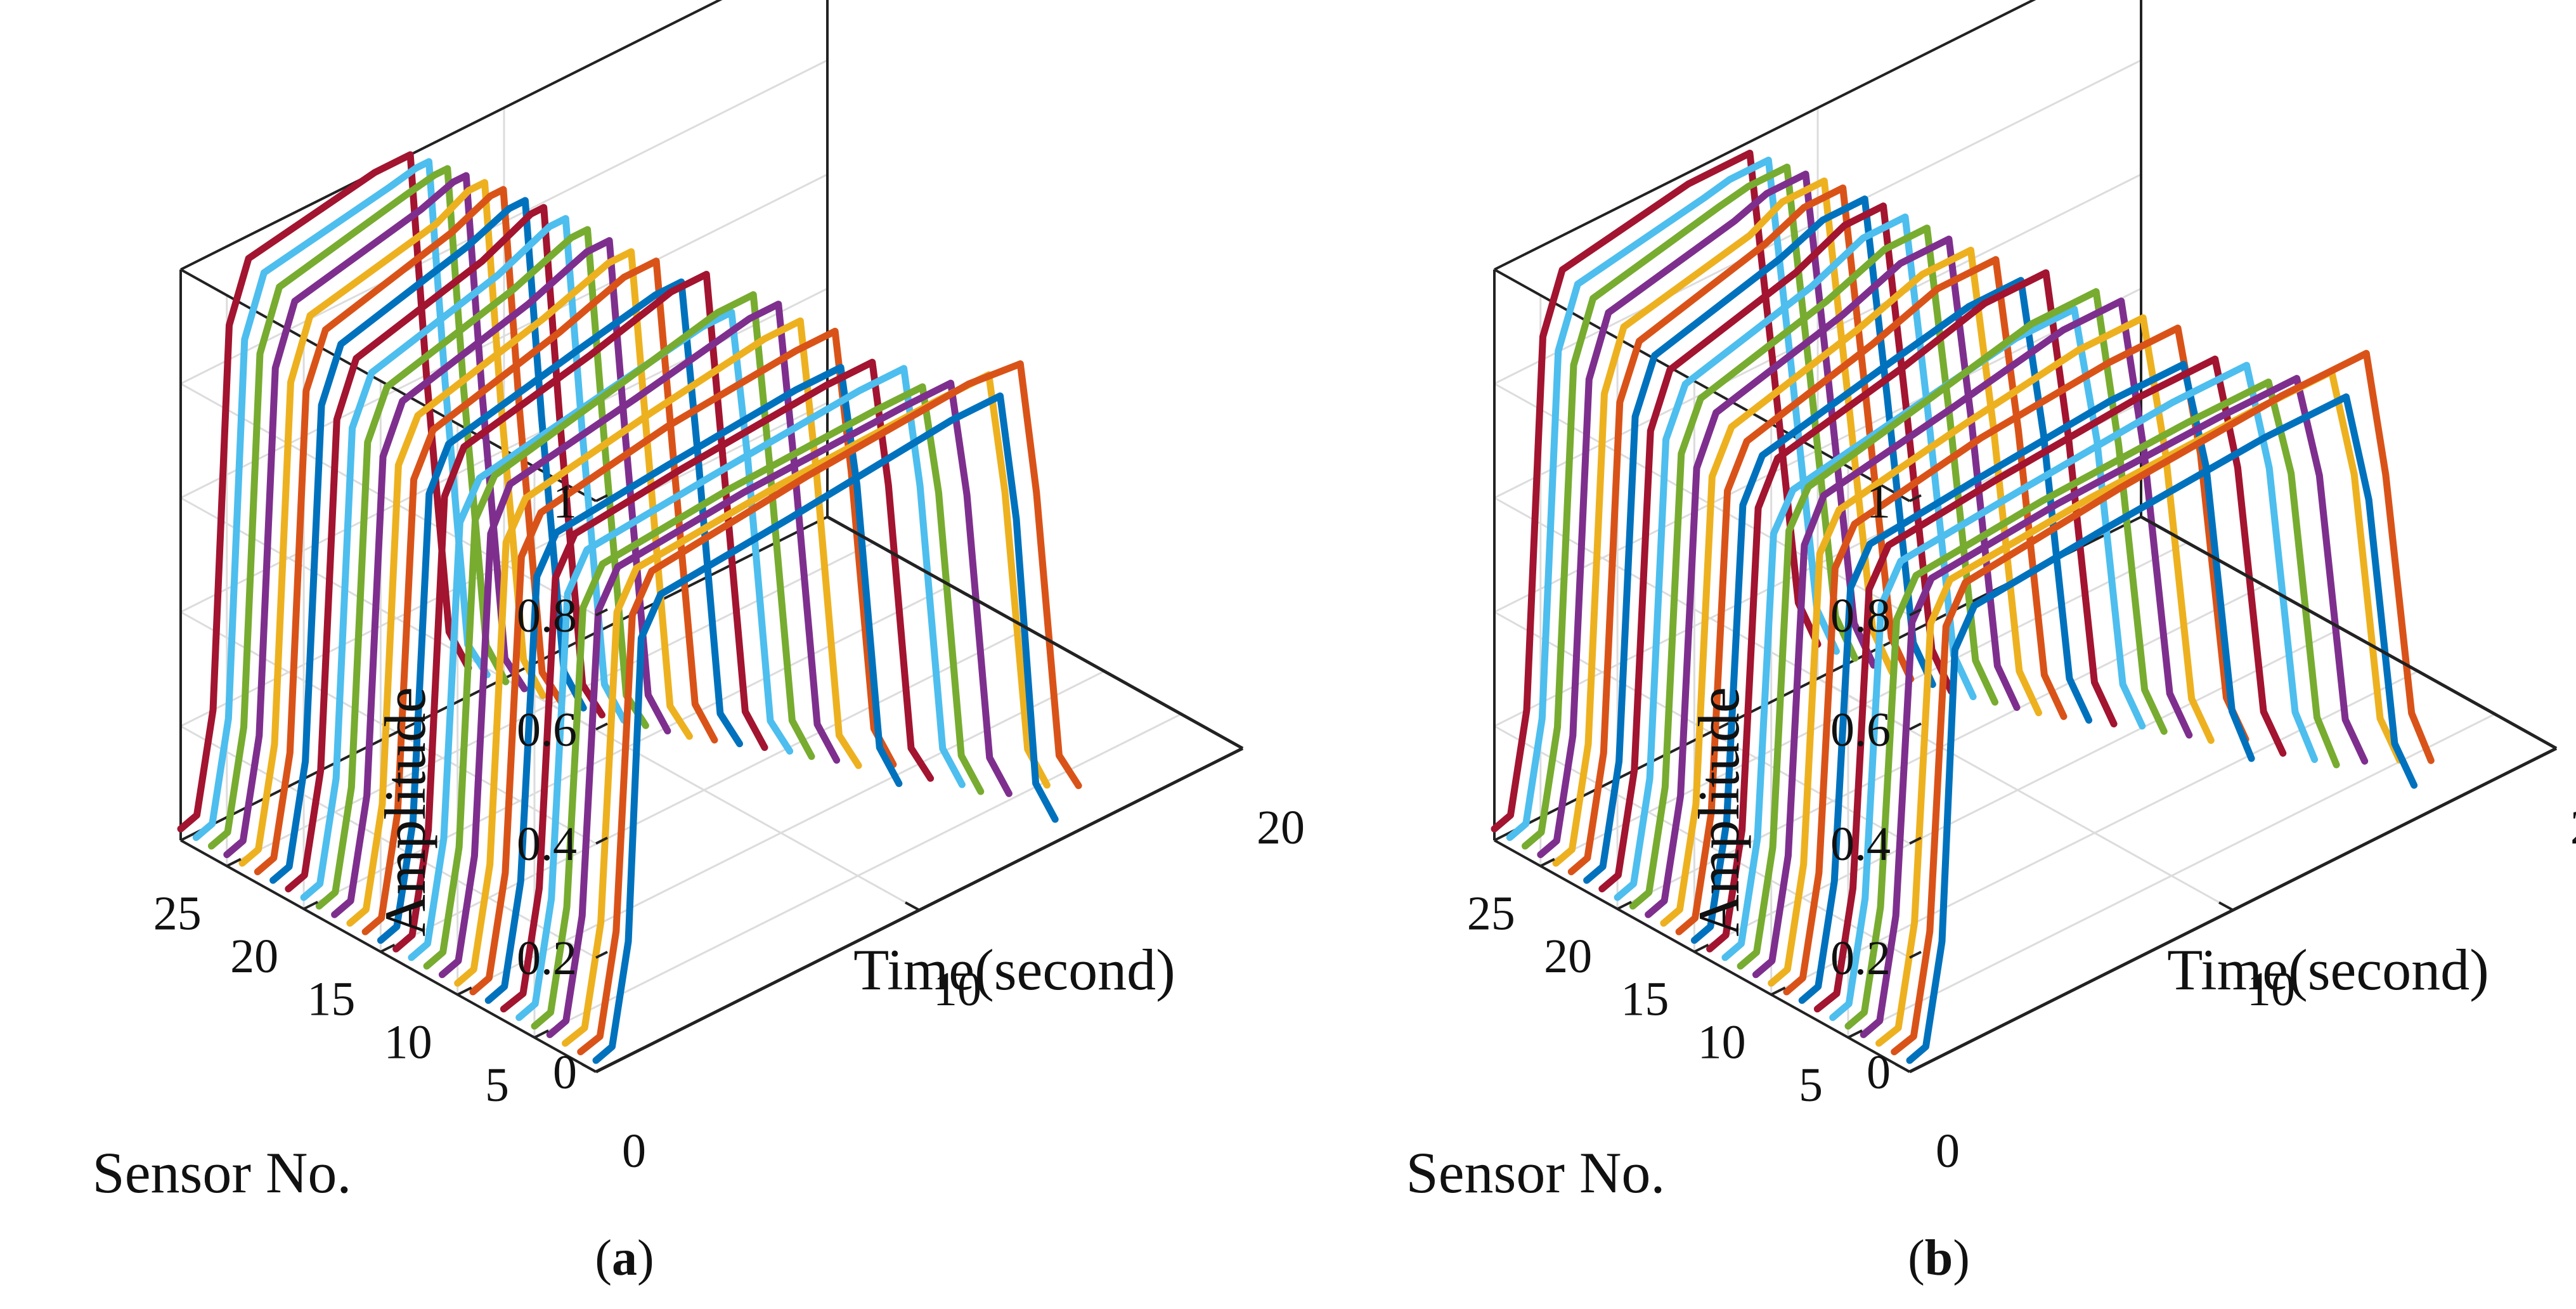 This screenshot has width=2576, height=1309. I want to click on x-tick-label: 0, so click(1948, 1151).